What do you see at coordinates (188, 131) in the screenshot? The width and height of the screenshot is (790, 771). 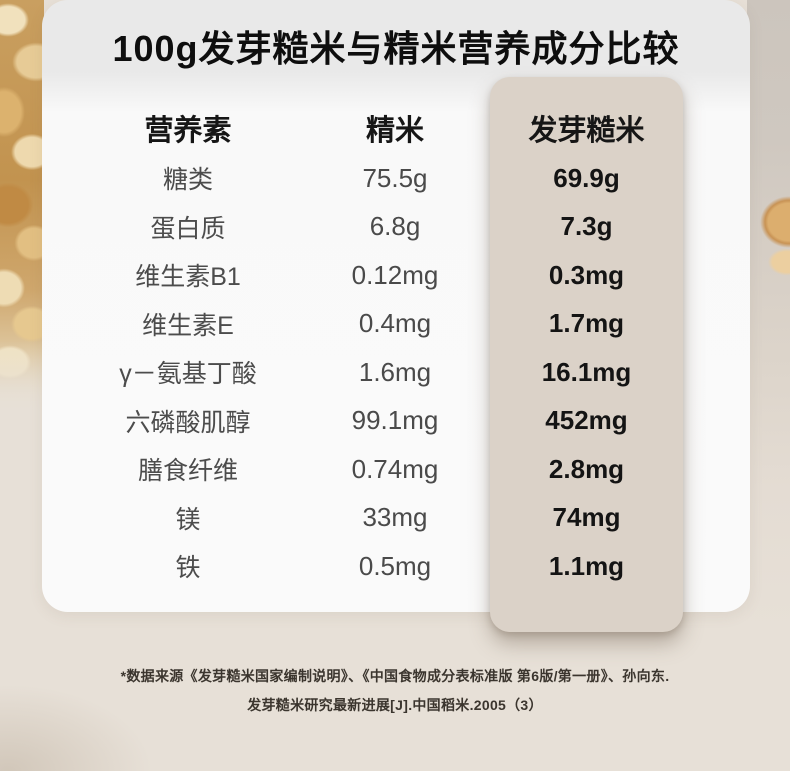 I see `column-header-nutrient: 营养素` at bounding box center [188, 131].